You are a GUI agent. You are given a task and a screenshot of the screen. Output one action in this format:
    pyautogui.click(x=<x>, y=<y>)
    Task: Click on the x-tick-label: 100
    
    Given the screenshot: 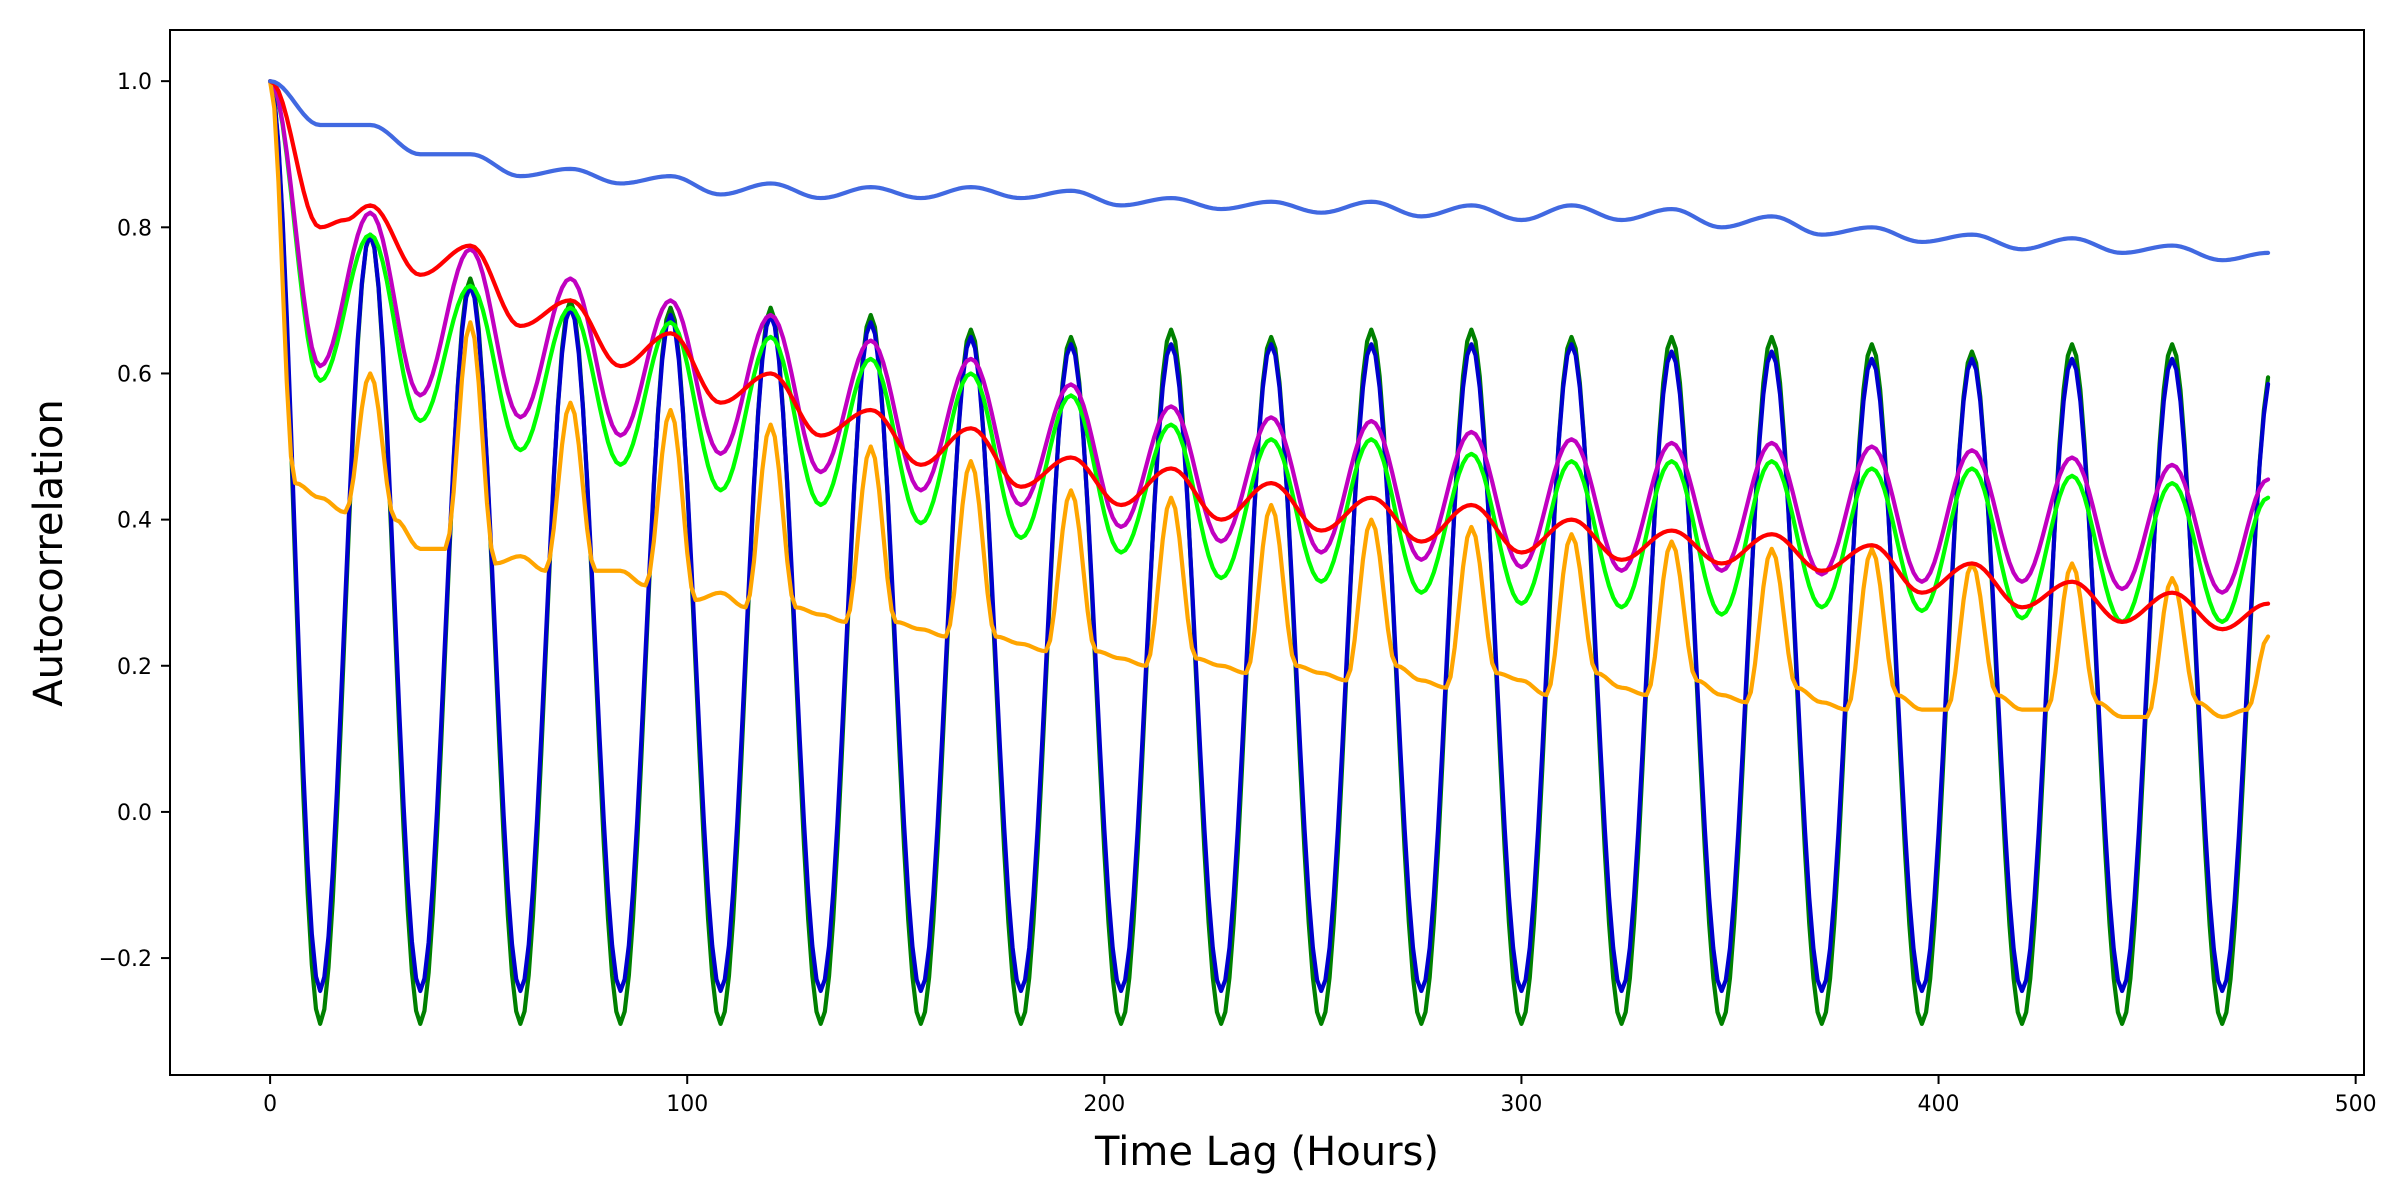 What is the action you would take?
    pyautogui.click(x=687, y=1104)
    